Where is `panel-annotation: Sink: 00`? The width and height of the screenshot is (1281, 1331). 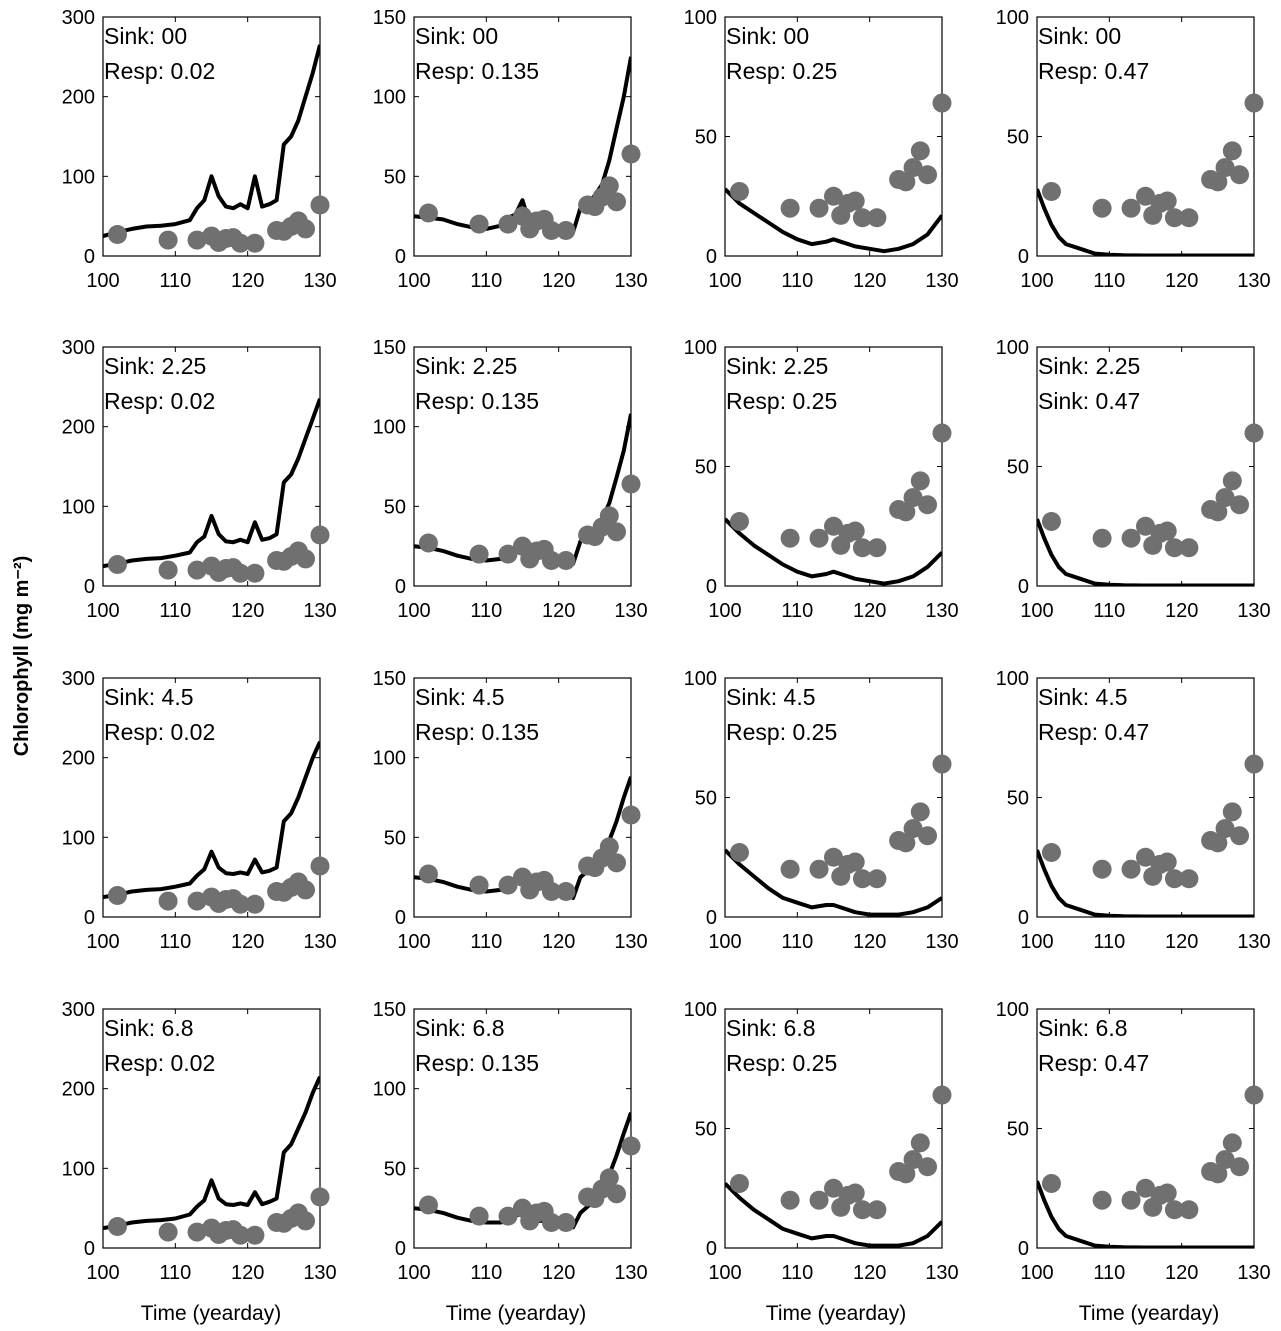 panel-annotation: Sink: 00 is located at coordinates (1079, 36).